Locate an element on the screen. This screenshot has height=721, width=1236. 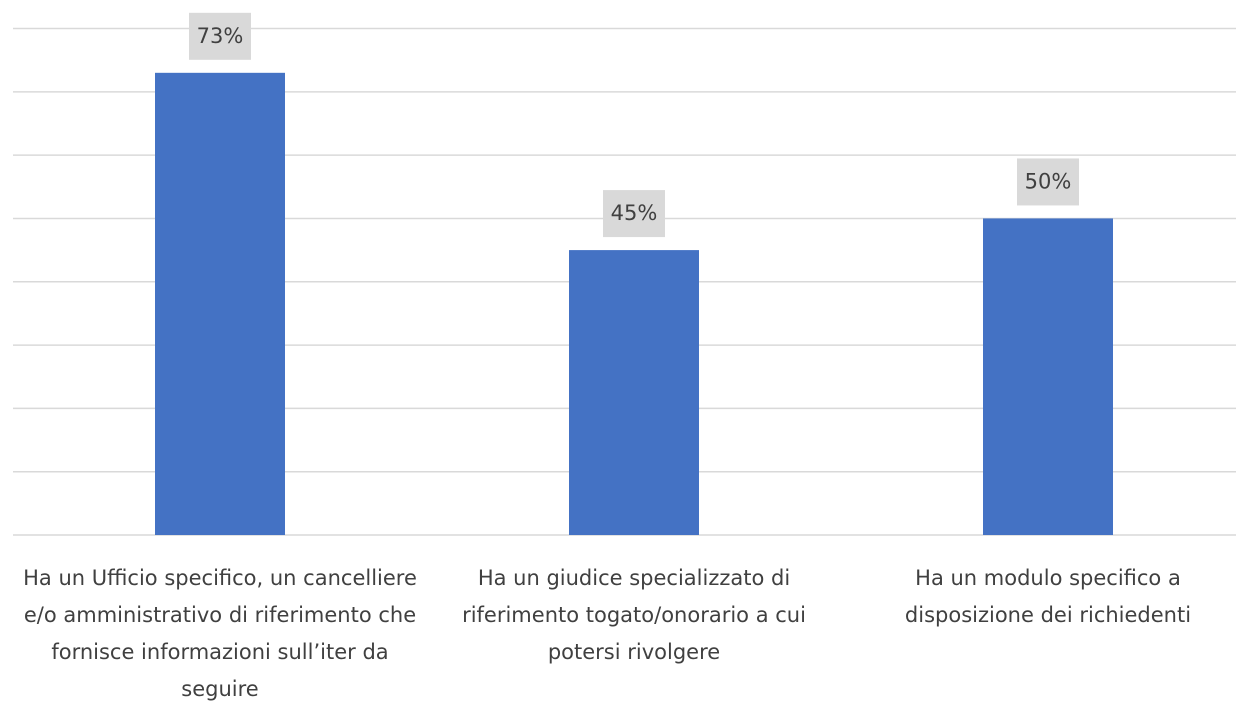
value-label: 50% is located at coordinates (1048, 181).